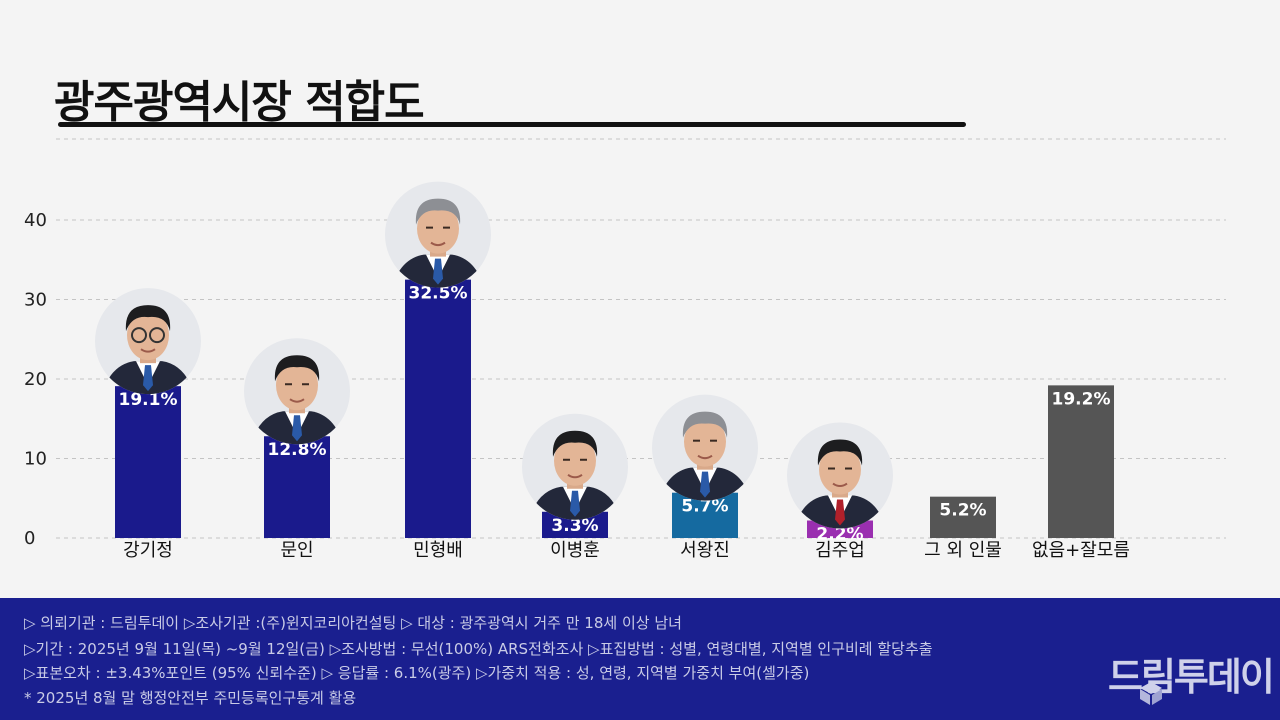 Image resolution: width=1280 pixels, height=720 pixels. I want to click on bar-value-label: 32.5%, so click(438, 294).